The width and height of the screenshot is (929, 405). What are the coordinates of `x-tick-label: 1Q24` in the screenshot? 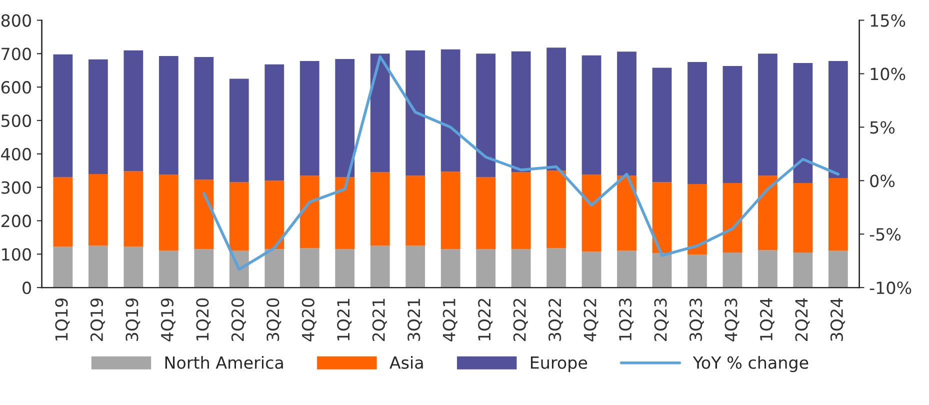 It's located at (767, 319).